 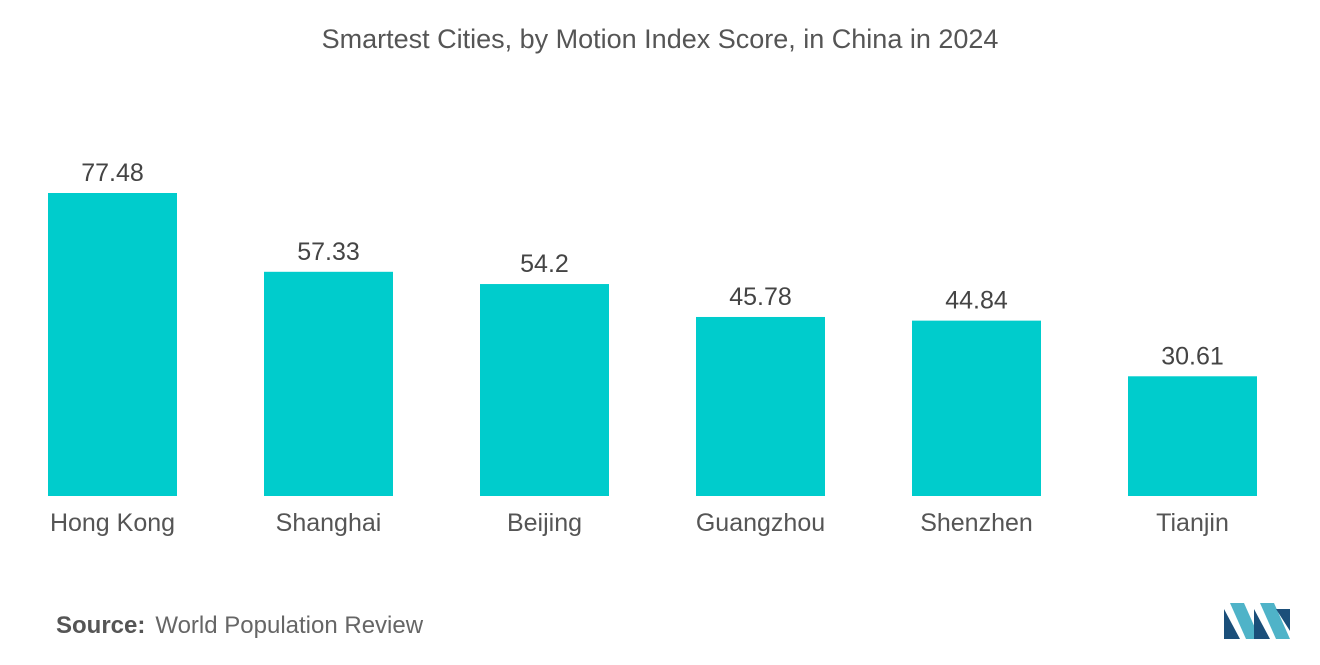 What do you see at coordinates (1192, 523) in the screenshot?
I see `category-label: Tianjin` at bounding box center [1192, 523].